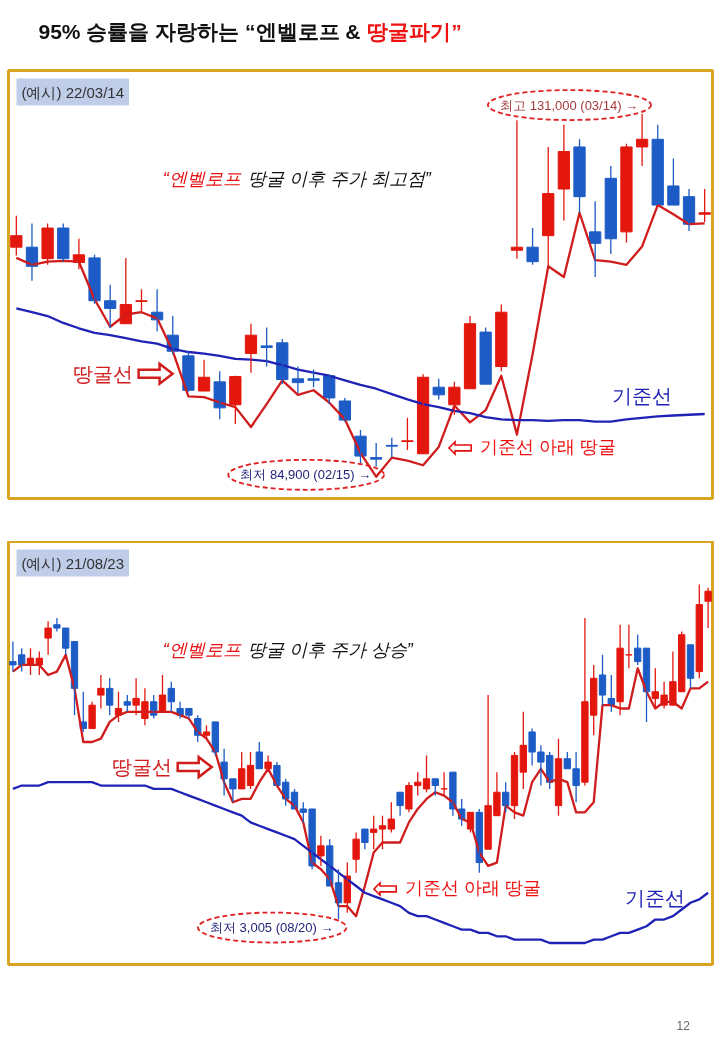  I want to click on chart-subtitle: (예시) 22/03/14, so click(73, 92).